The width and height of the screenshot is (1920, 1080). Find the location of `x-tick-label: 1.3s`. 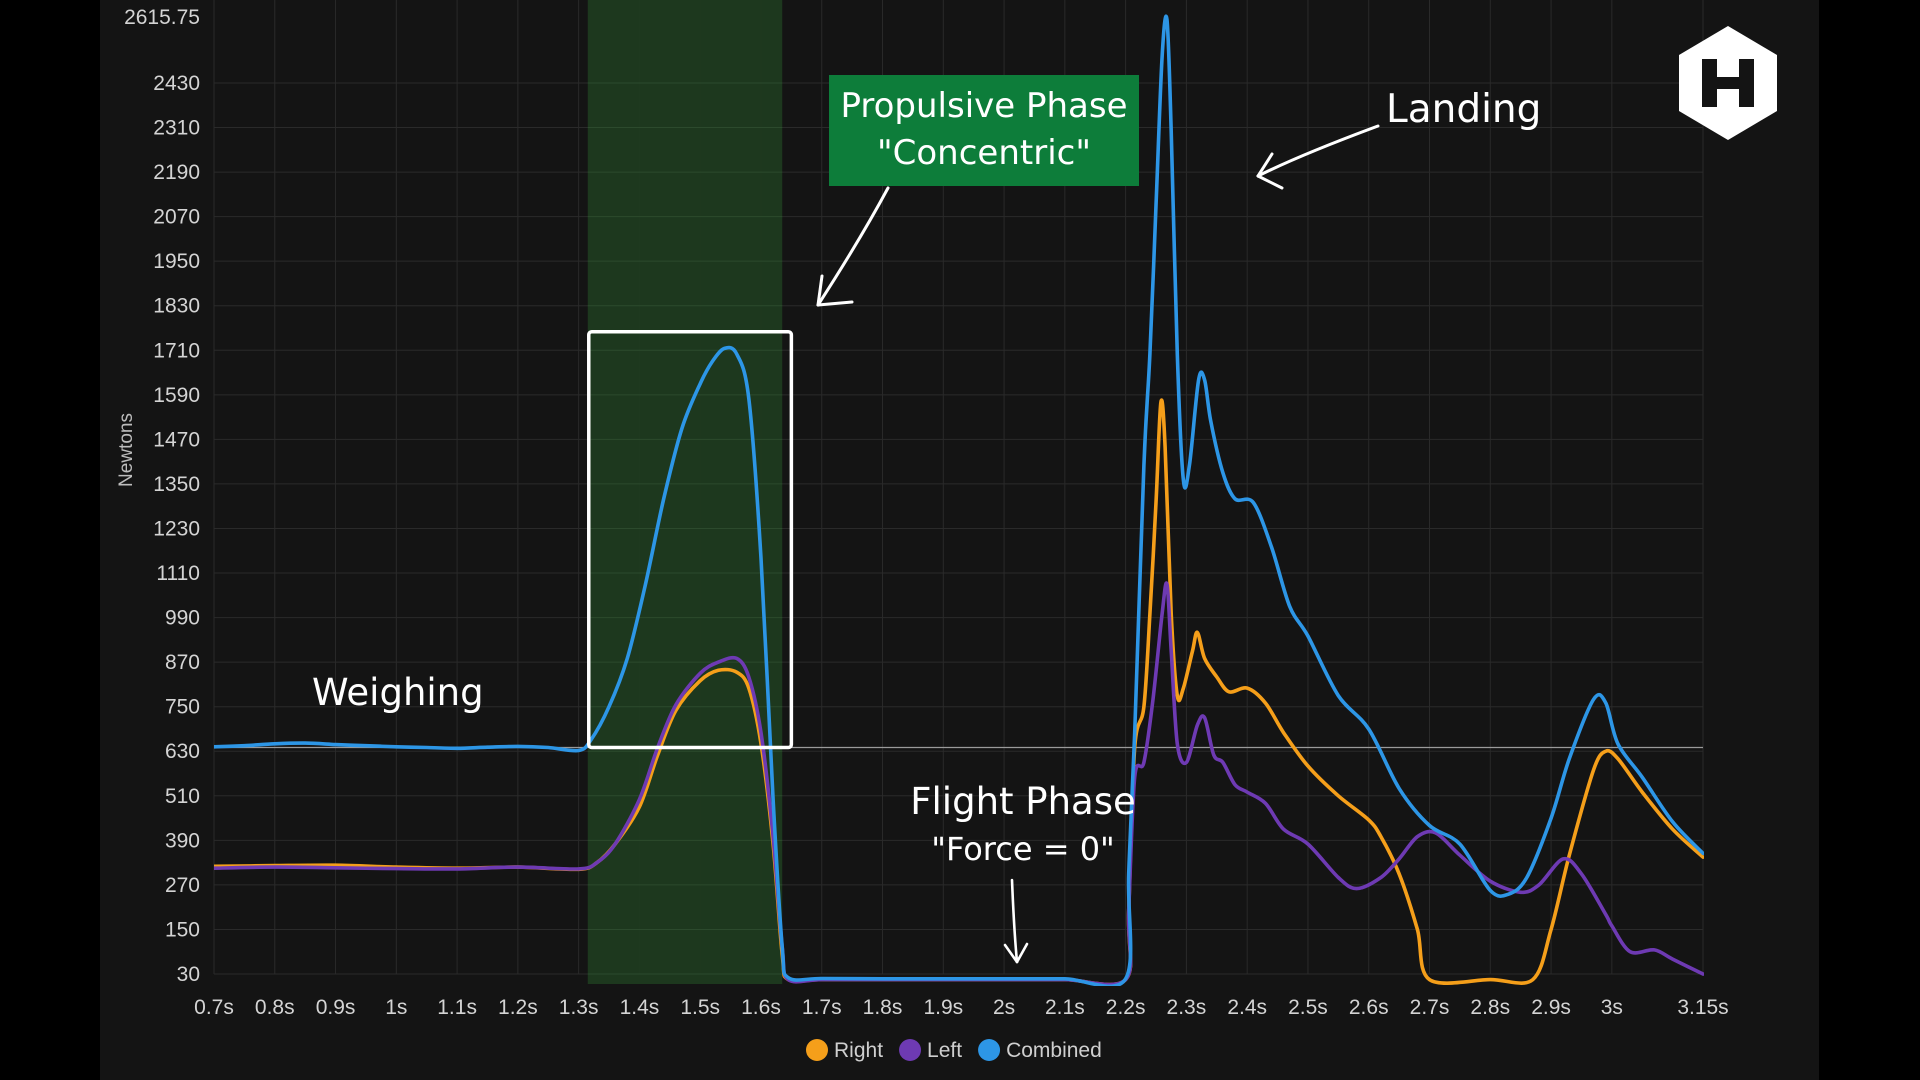

x-tick-label: 1.3s is located at coordinates (579, 1007).